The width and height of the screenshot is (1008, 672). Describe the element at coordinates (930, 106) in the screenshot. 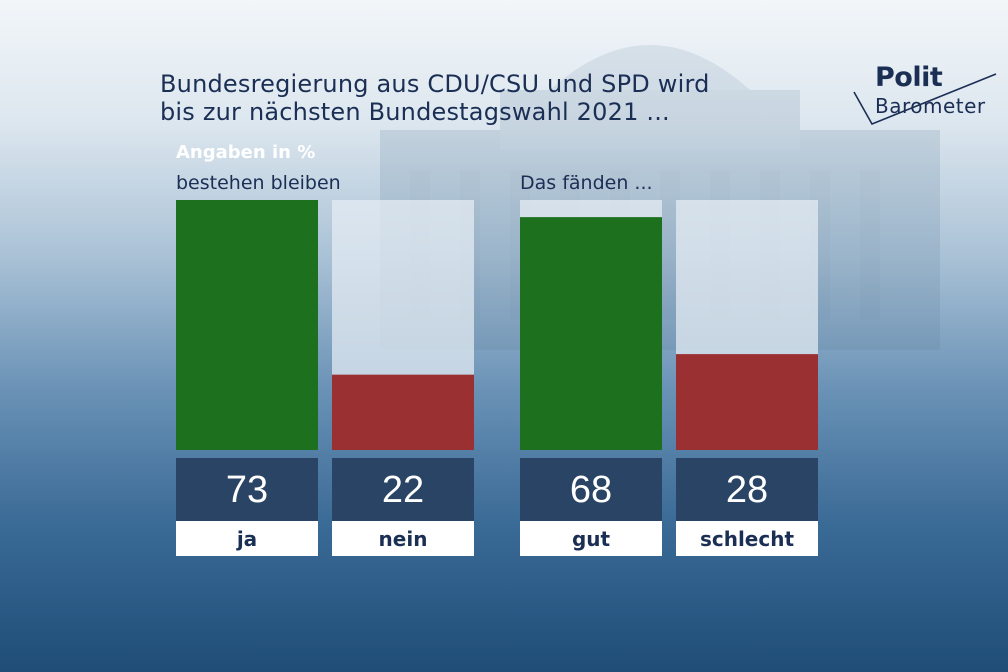

I see `logo-line-2: Barometer` at that location.